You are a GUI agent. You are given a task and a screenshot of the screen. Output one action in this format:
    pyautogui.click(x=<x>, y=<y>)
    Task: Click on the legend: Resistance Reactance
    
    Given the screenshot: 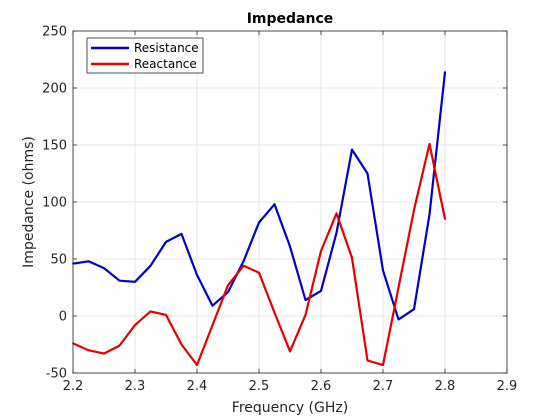 What is the action you would take?
    pyautogui.click(x=145, y=55)
    